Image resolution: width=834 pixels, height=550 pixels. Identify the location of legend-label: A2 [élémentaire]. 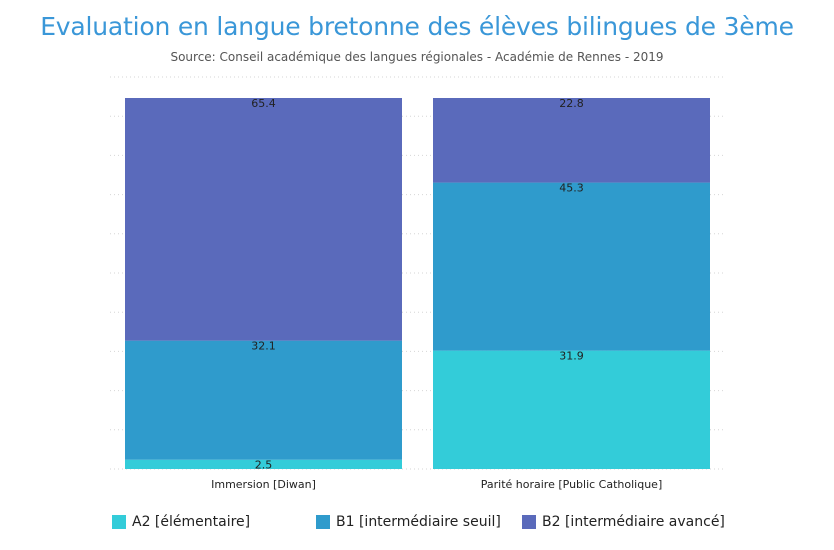
(191, 522).